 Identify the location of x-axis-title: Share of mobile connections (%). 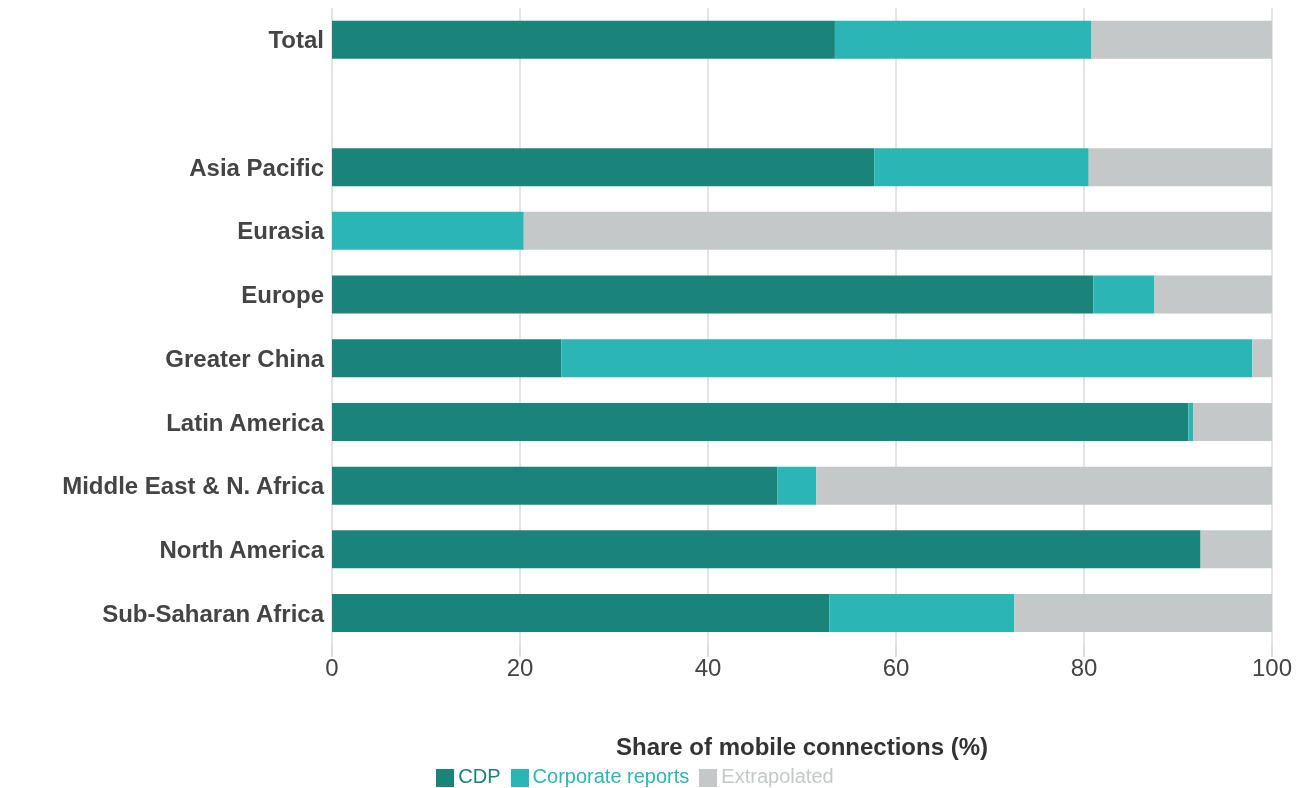
(802, 746).